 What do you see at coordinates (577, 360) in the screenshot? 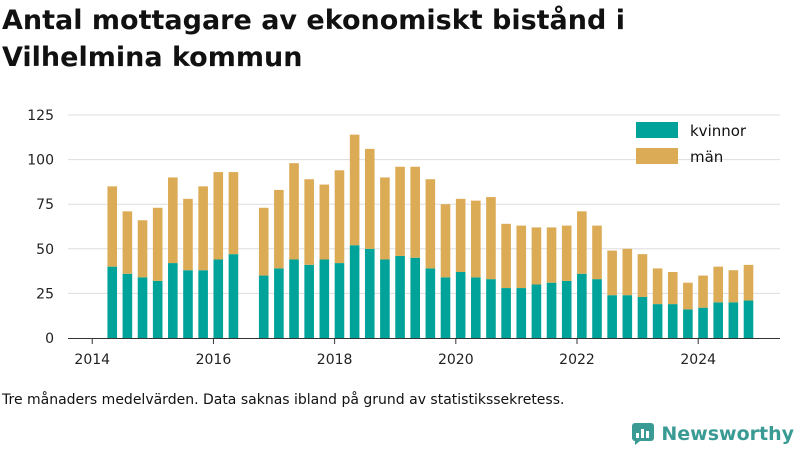
I see `x-tick-label: 2022` at bounding box center [577, 360].